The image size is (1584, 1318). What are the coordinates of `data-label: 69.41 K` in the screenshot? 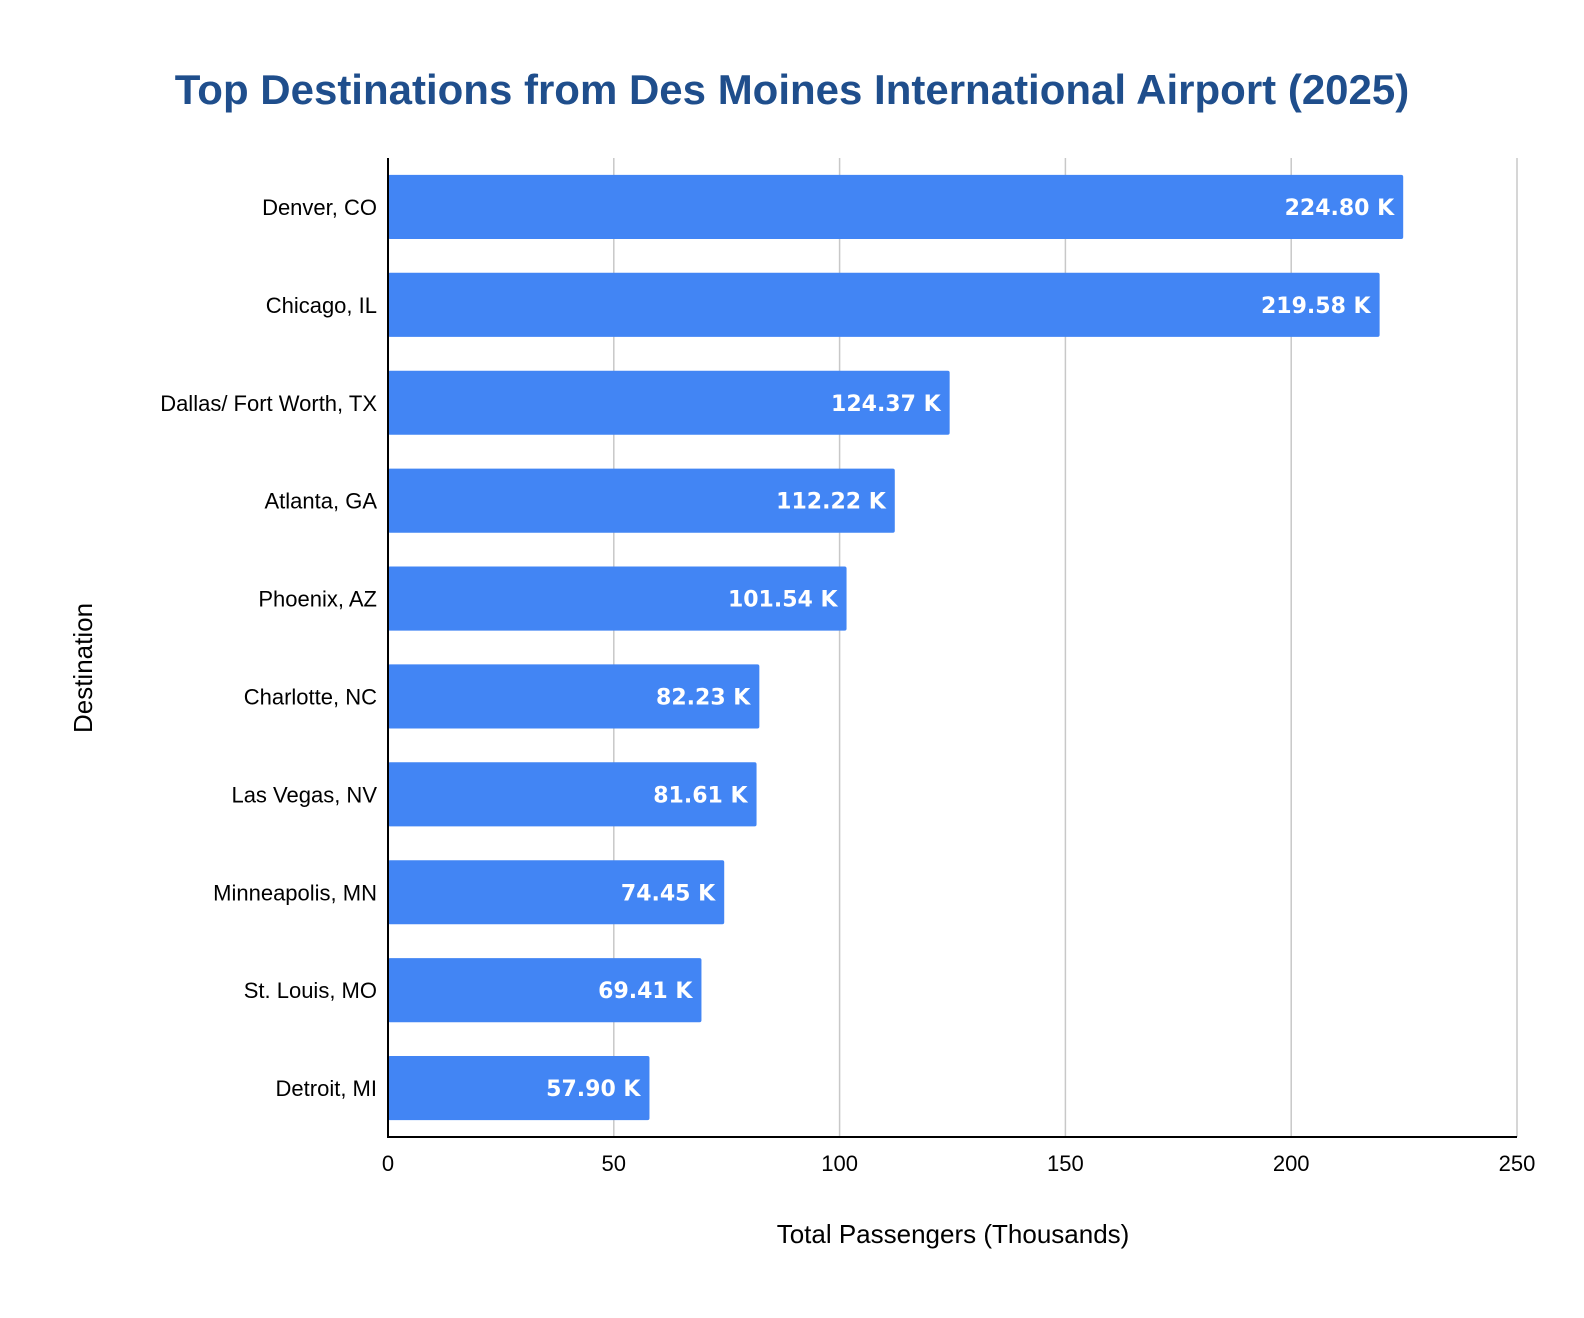 It's located at (645, 991).